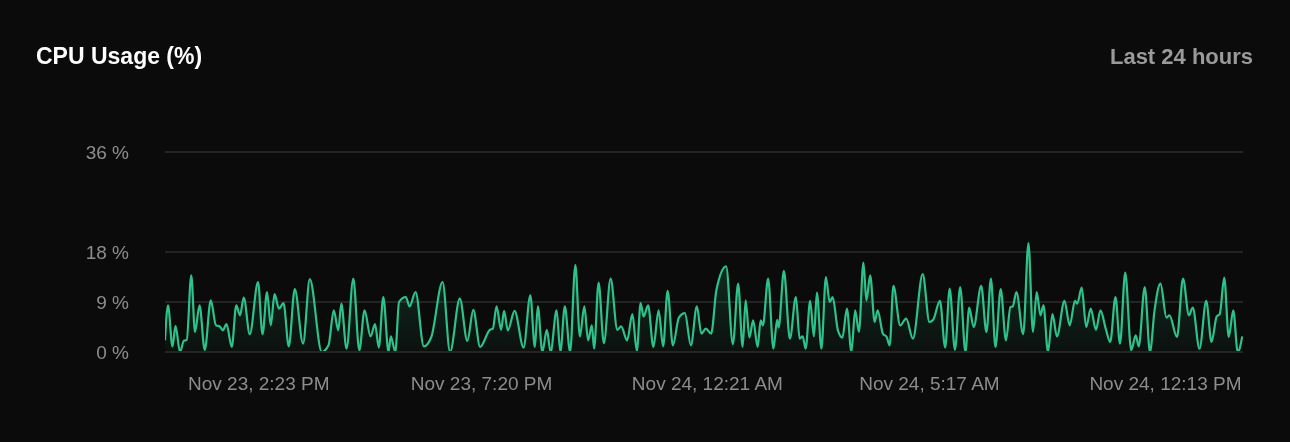 The image size is (1290, 442). Describe the element at coordinates (1165, 383) in the screenshot. I see `x-tick-label: Nov 24, 12:13 PM` at that location.